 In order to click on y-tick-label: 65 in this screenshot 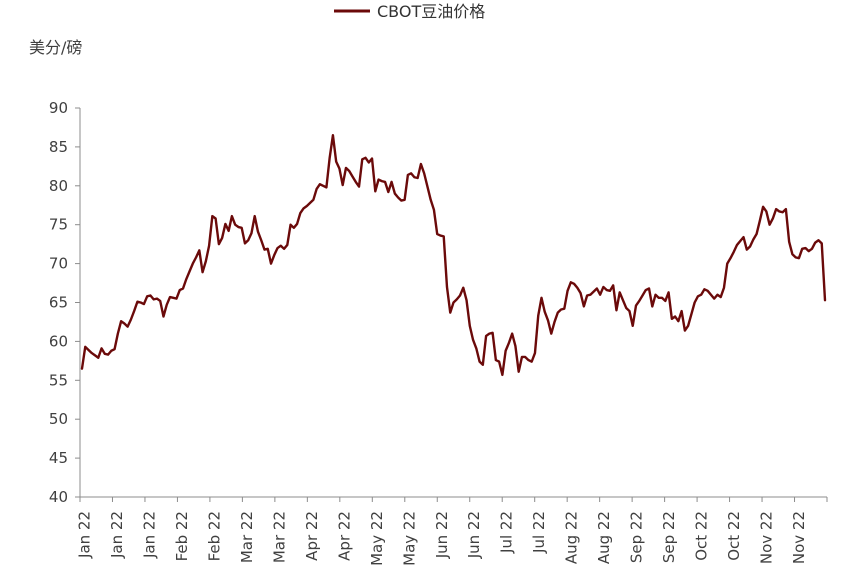, I will do `click(58, 303)`.